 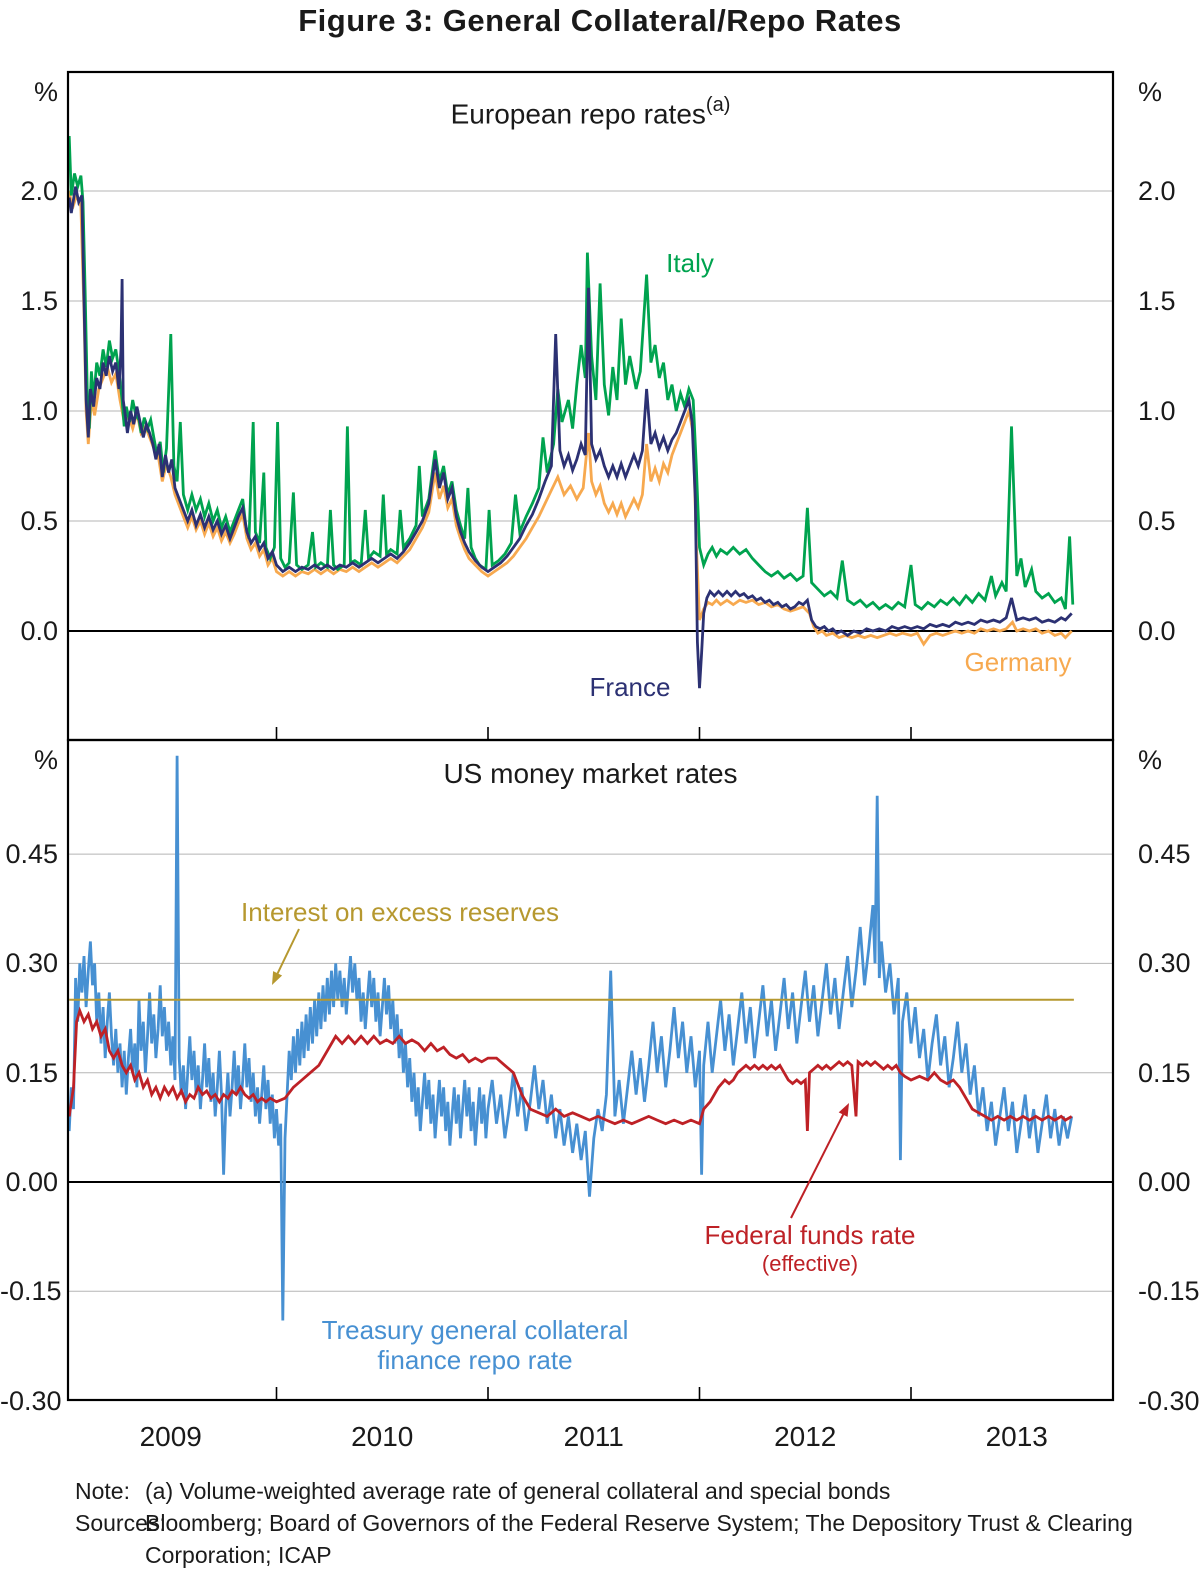 I want to click on y-tick-label-right: 0.15, so click(x=1164, y=1072).